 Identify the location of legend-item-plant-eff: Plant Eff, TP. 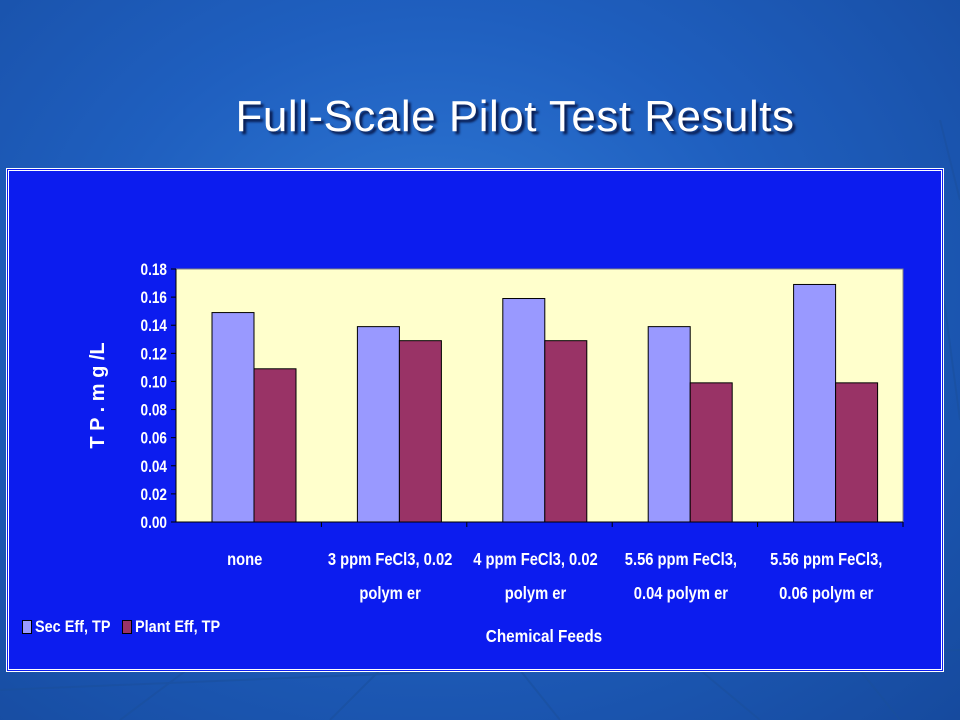
(173, 627).